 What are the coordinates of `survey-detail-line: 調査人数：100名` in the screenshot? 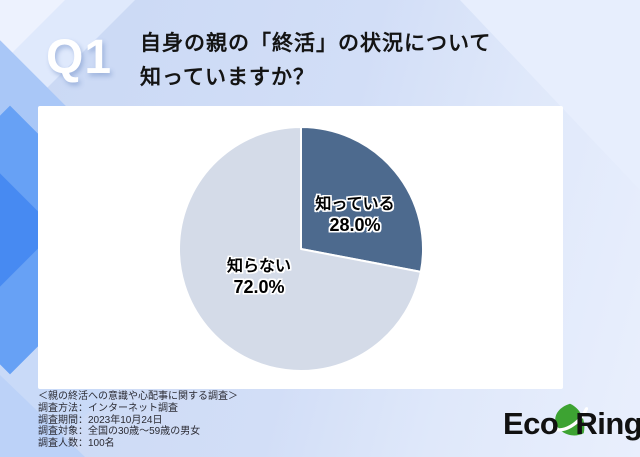 It's located at (76, 444).